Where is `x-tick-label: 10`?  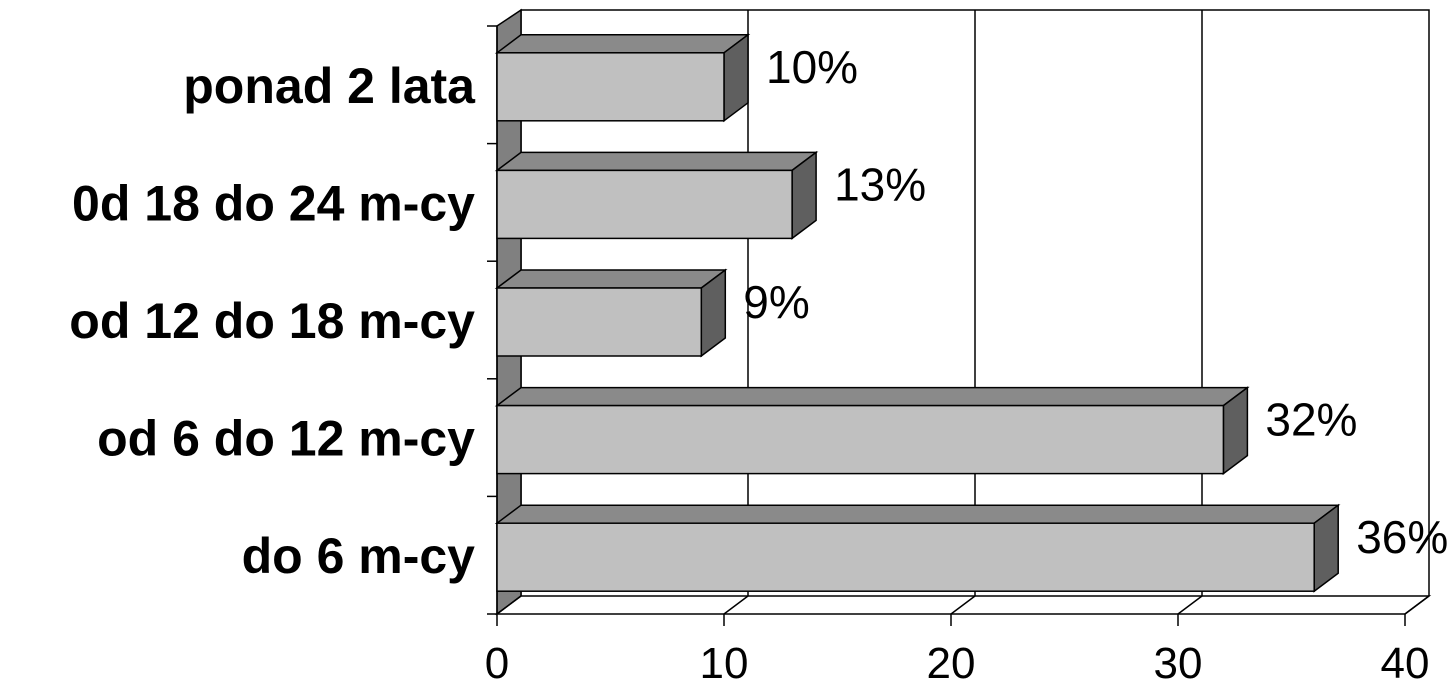 x-tick-label: 10 is located at coordinates (724, 660).